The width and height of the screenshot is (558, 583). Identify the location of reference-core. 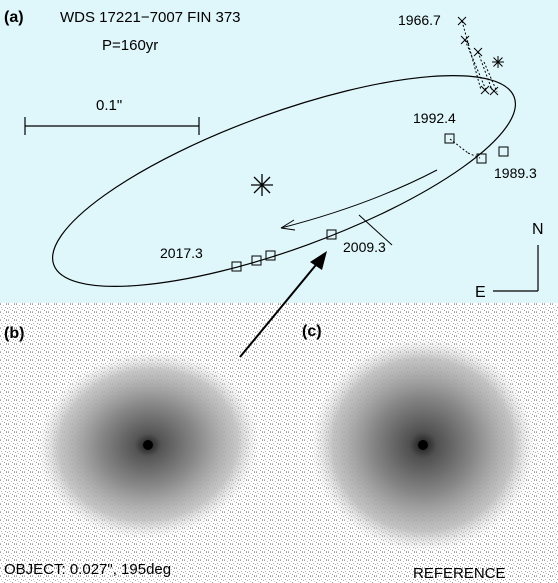
(423, 445).